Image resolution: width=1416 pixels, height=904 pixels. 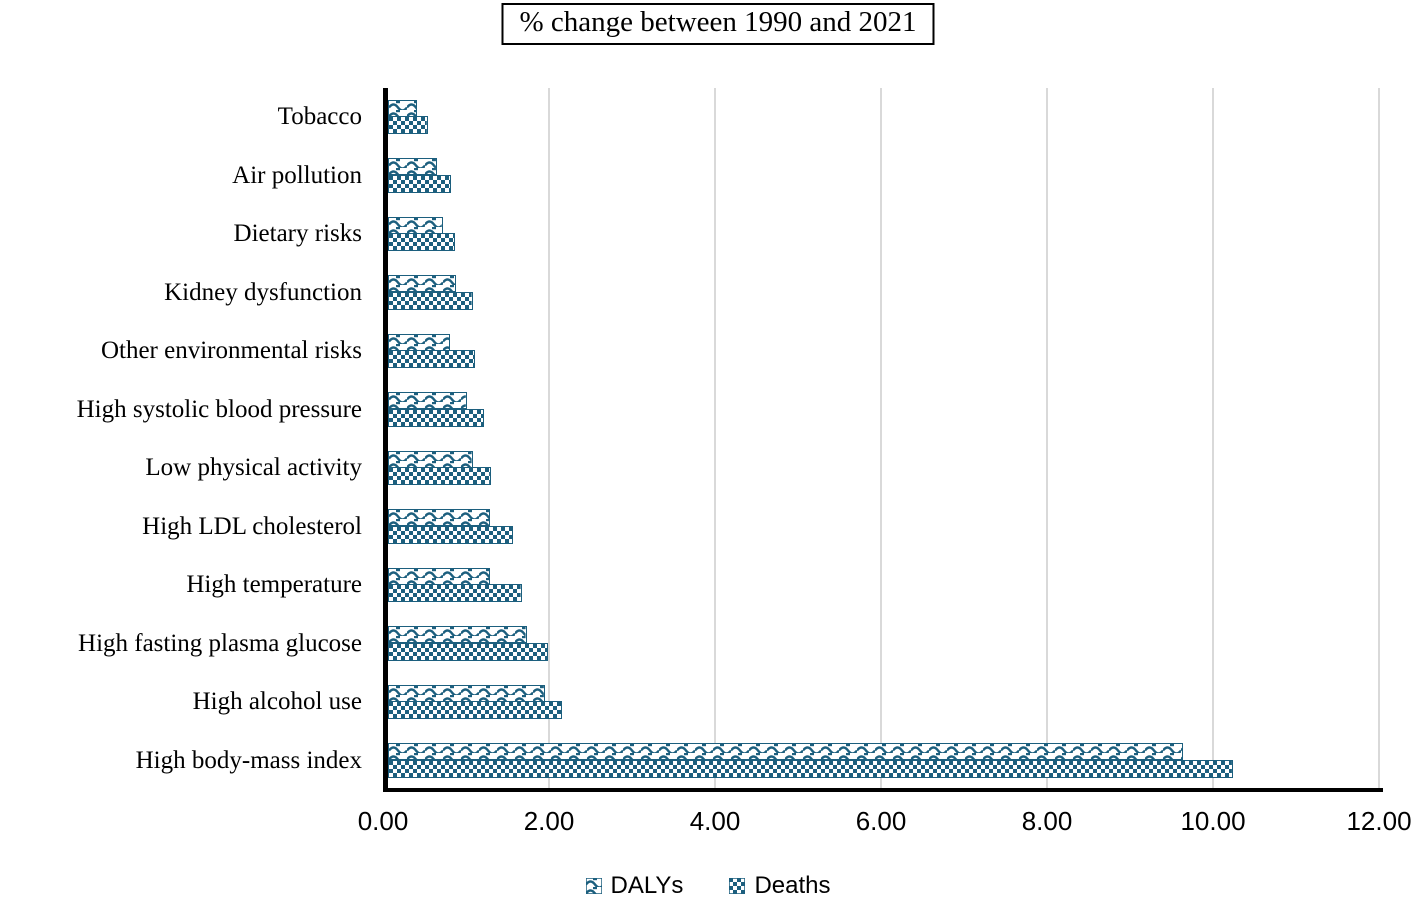 What do you see at coordinates (297, 175) in the screenshot?
I see `category-label-air-pollution: Air pollution` at bounding box center [297, 175].